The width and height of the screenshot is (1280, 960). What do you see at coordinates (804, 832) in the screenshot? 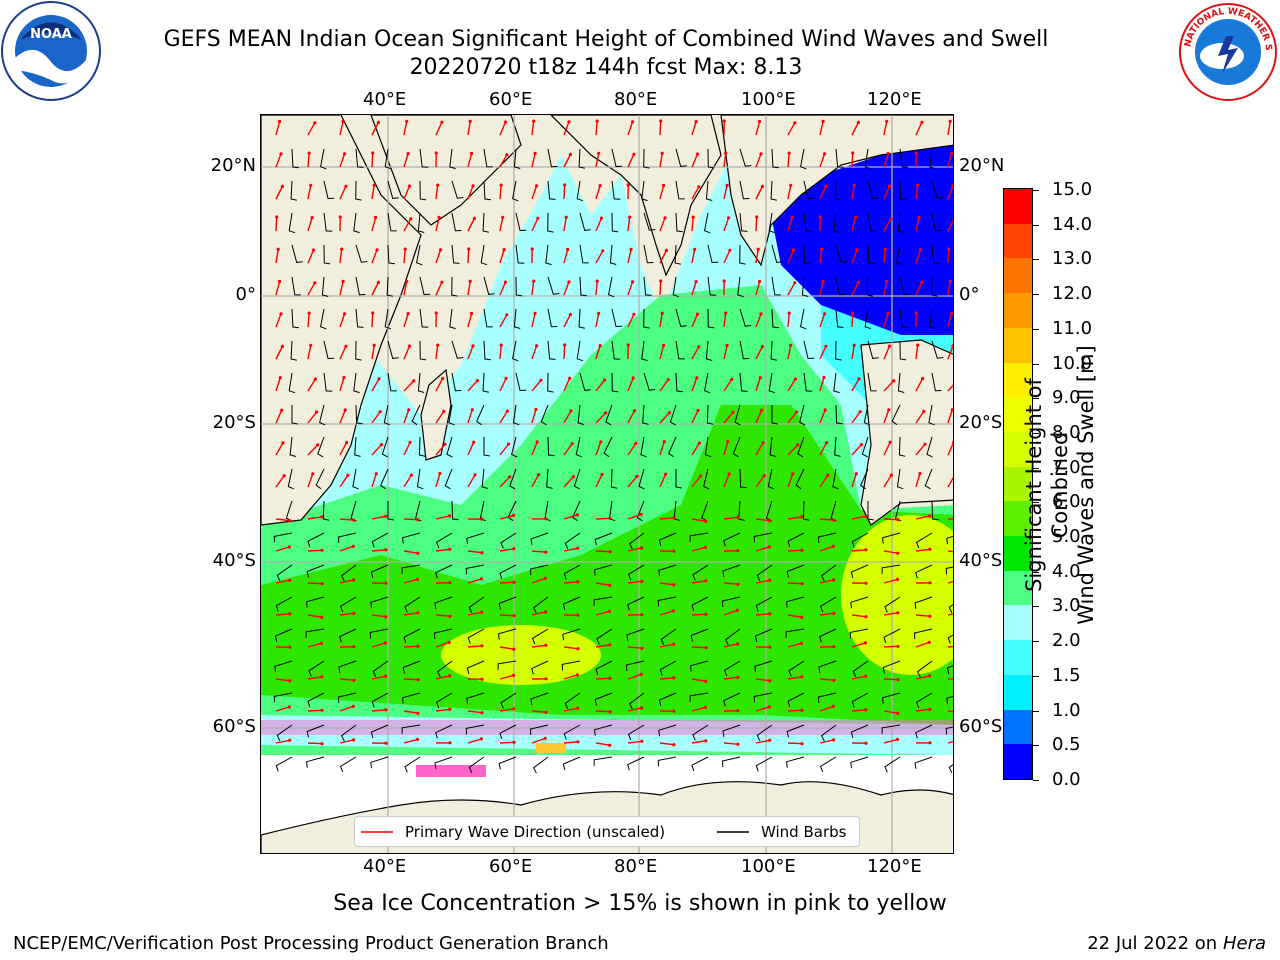
I see `legend-wind-barbs-label: Wind Barbs` at bounding box center [804, 832].